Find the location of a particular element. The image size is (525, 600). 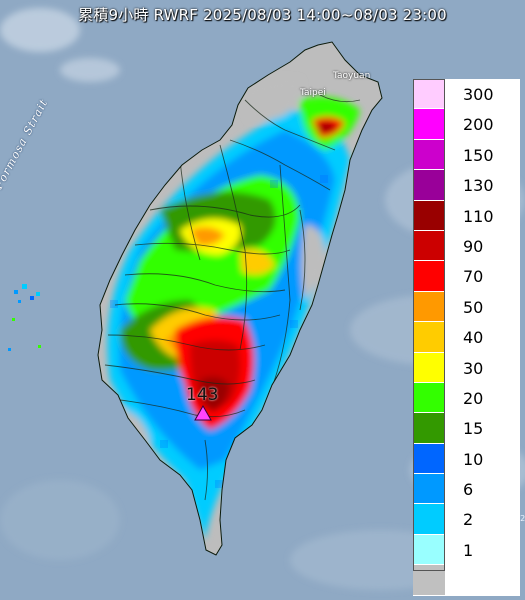

legend-row: 30 is located at coordinates (466, 367).